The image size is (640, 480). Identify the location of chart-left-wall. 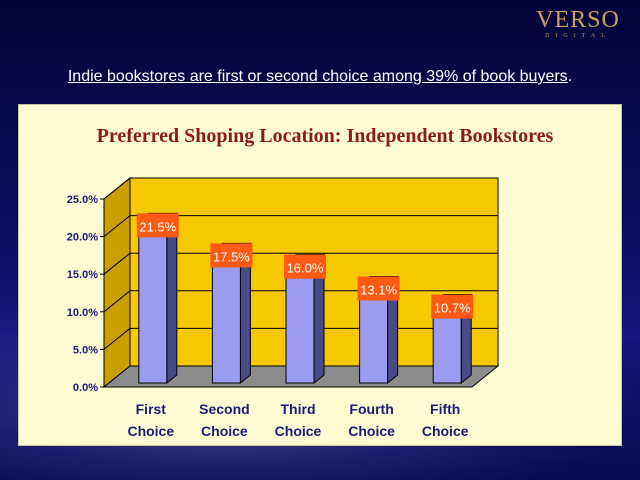
(117, 282).